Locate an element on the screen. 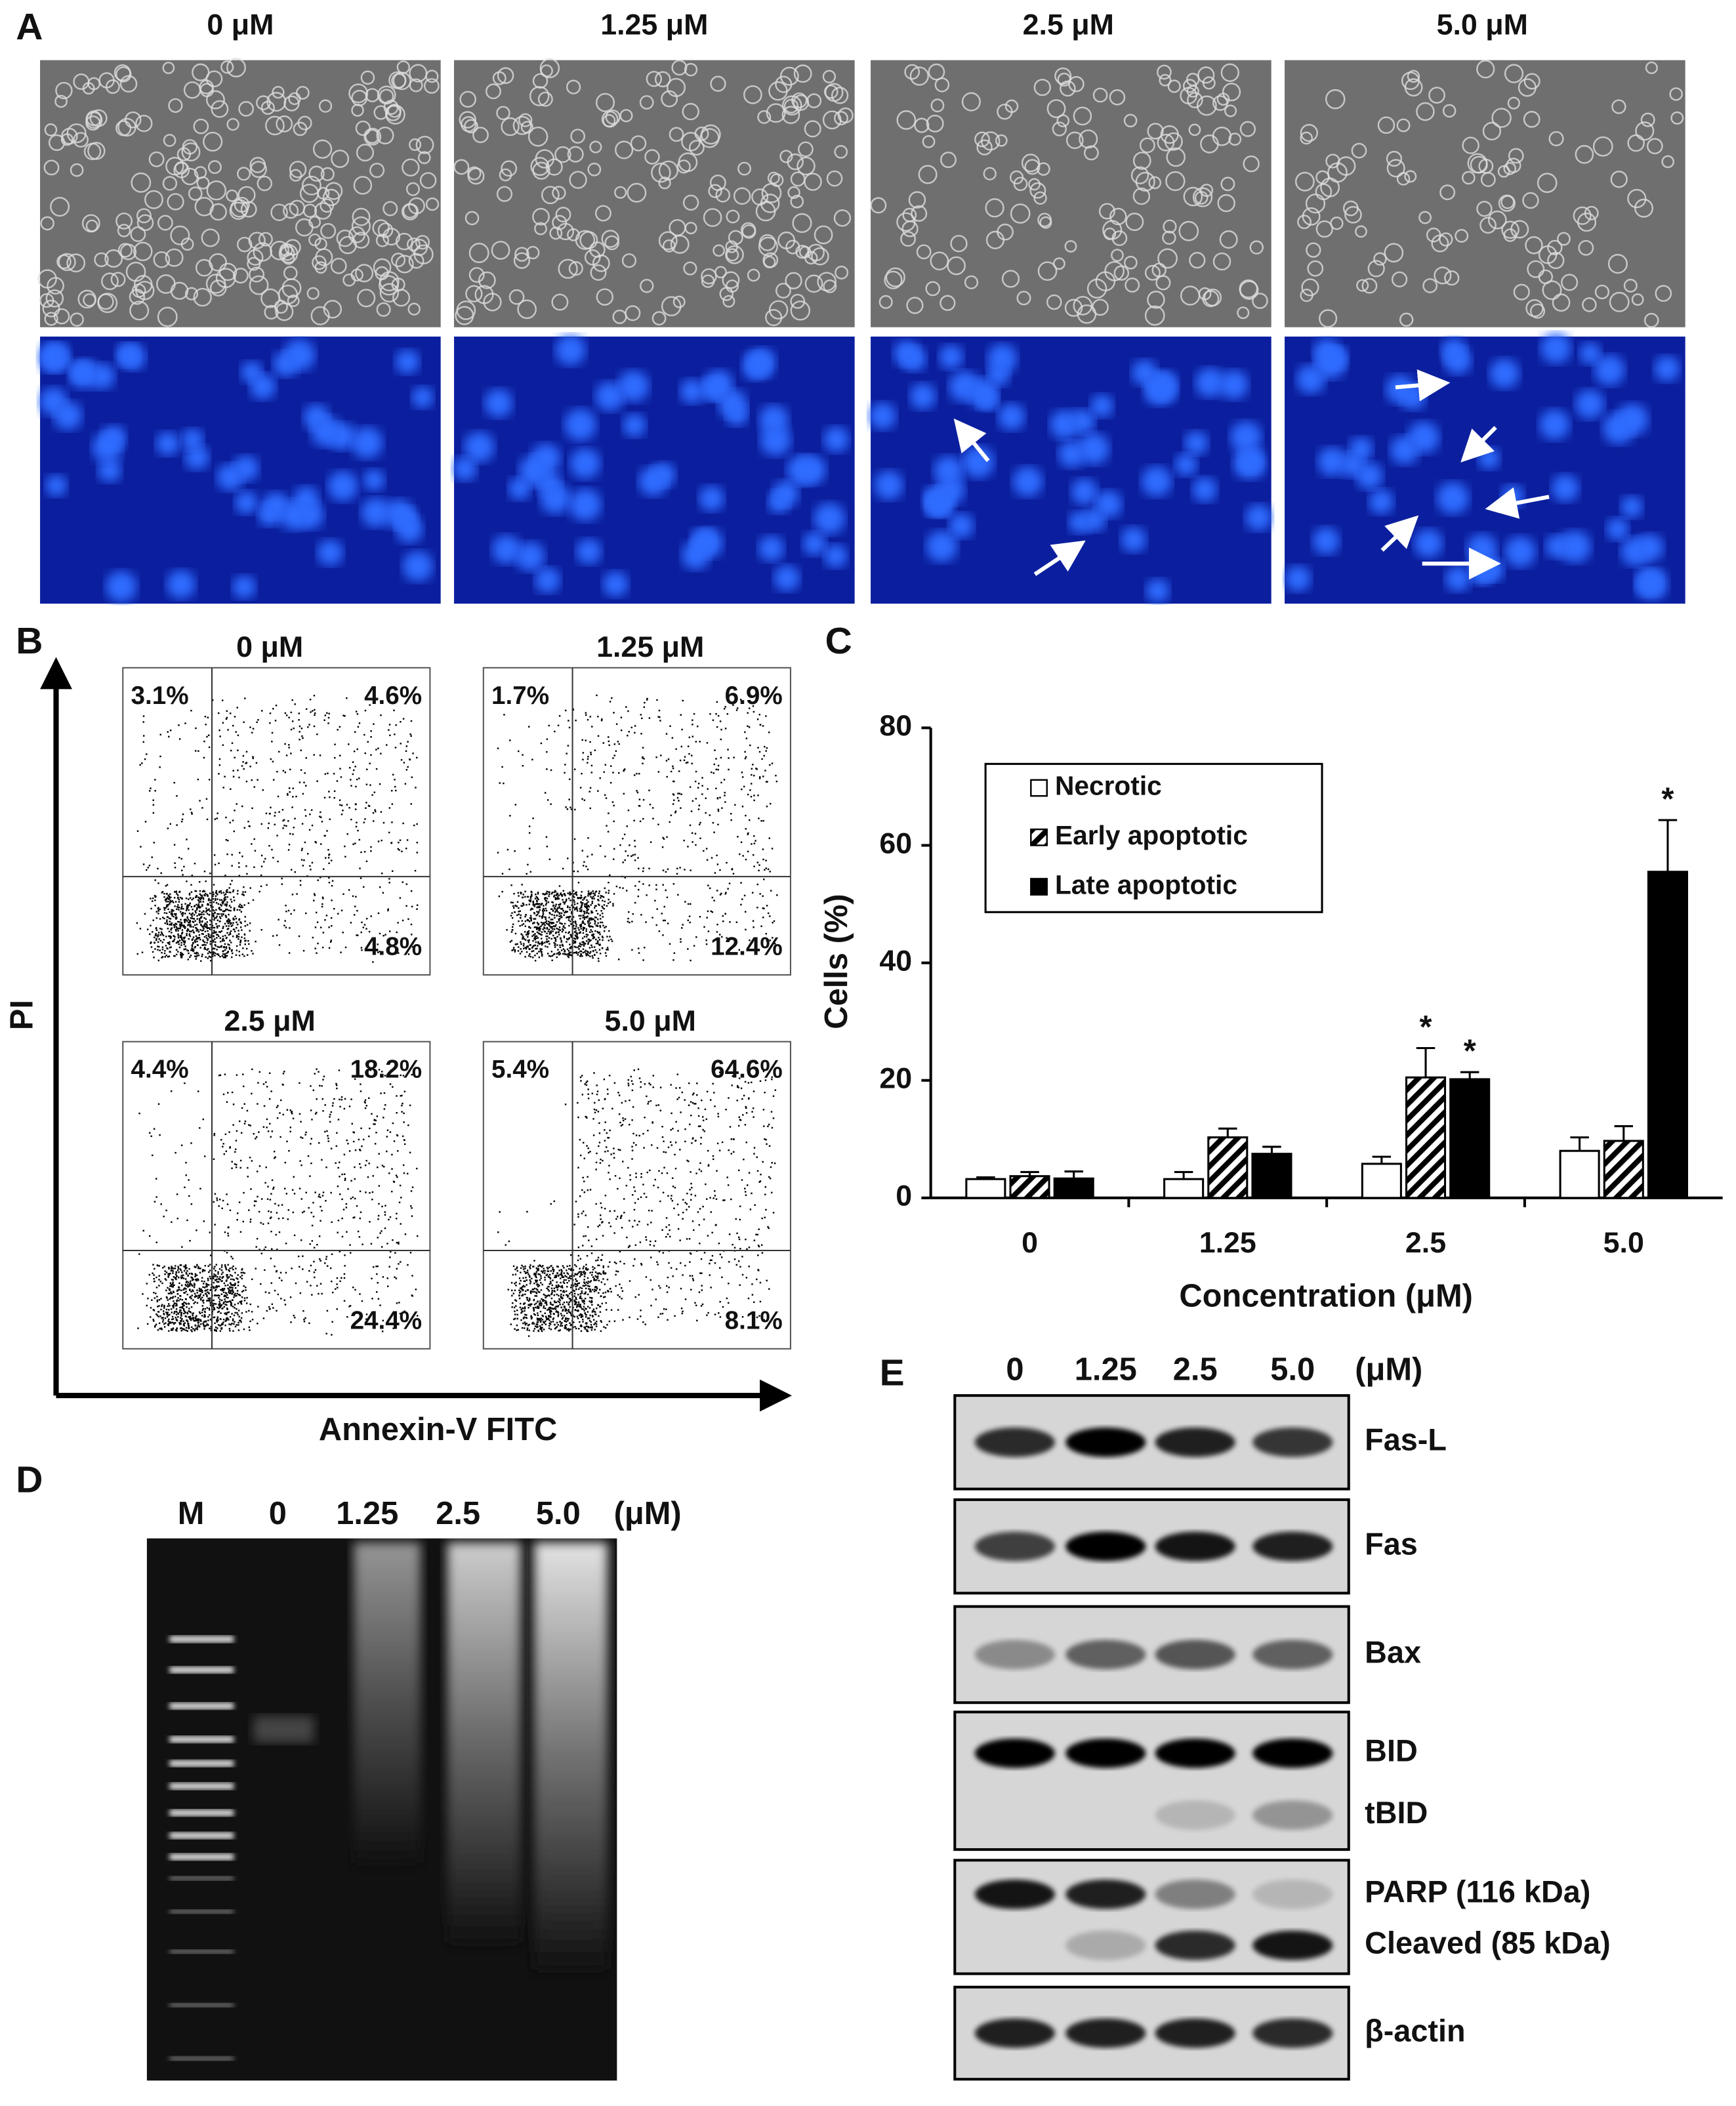 Image resolution: width=1736 pixels, height=2106 pixels. nucleus is located at coordinates (109, 470).